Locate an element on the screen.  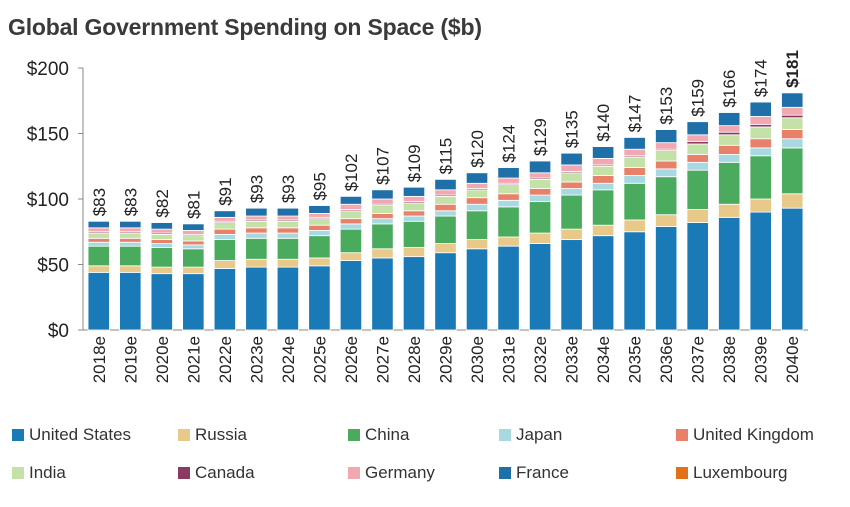
legend-label: United States is located at coordinates (80, 434).